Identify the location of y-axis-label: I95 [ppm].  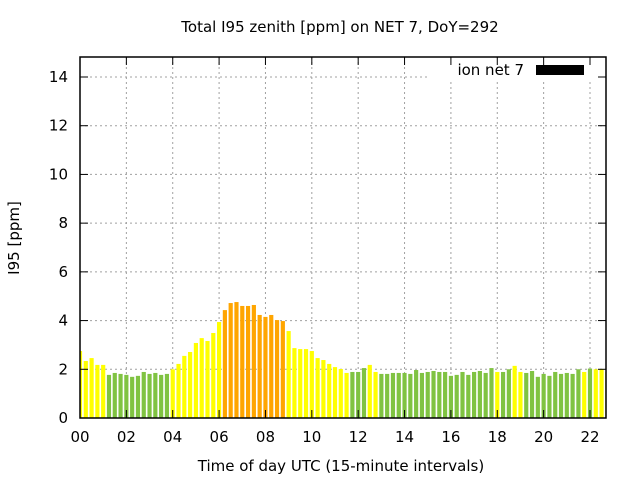
(14, 238).